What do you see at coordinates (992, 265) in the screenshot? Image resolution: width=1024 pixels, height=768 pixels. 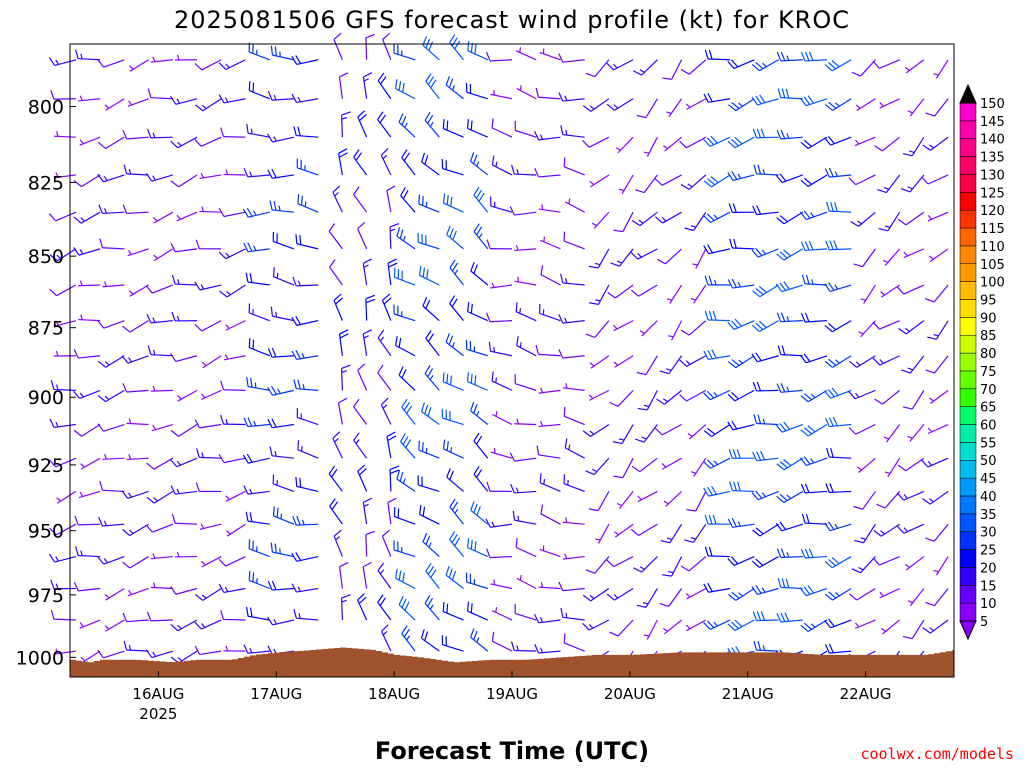 I see `colorbar-label: 105` at bounding box center [992, 265].